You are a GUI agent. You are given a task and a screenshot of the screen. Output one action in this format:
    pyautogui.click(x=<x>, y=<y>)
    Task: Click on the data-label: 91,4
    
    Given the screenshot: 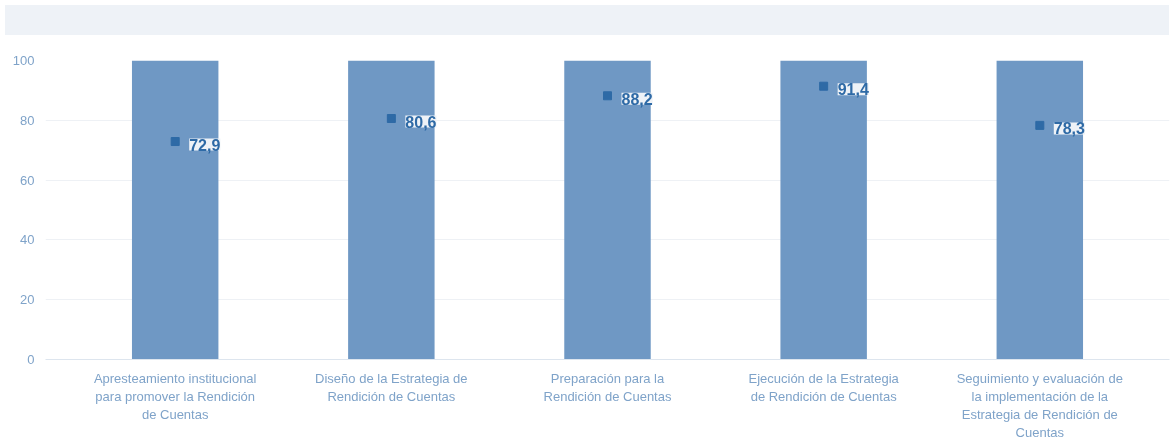 What is the action you would take?
    pyautogui.click(x=853, y=90)
    